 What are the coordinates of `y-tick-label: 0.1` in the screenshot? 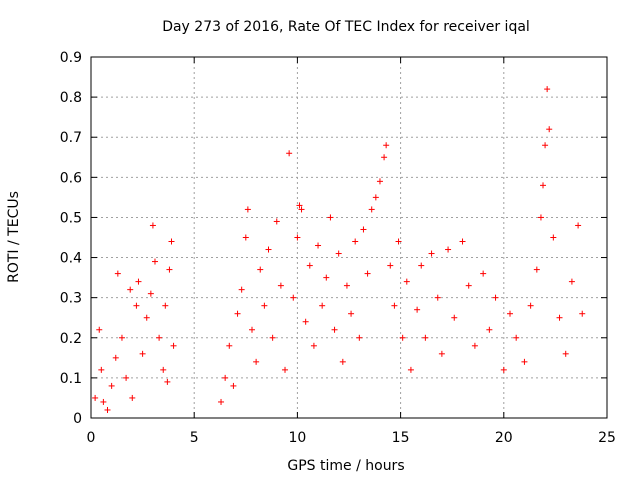 It's located at (71, 379).